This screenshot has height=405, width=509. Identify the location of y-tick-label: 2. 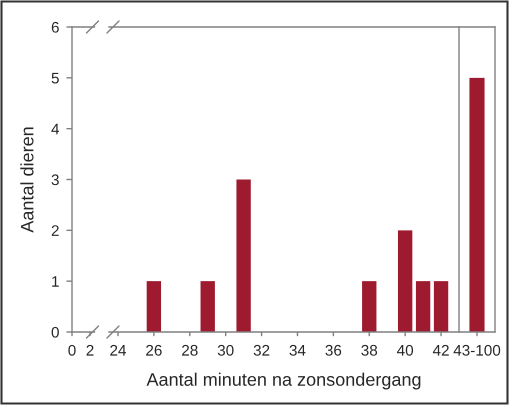
(55, 230).